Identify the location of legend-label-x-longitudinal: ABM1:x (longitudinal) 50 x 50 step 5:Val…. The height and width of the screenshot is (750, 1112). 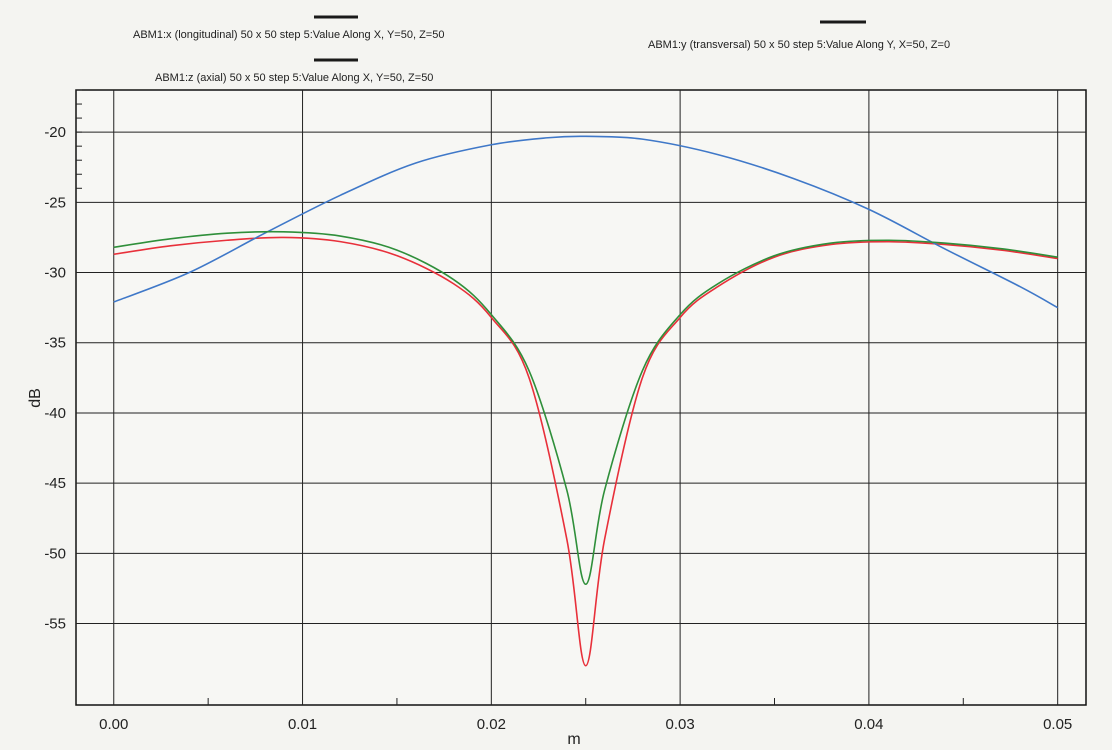
(288, 35).